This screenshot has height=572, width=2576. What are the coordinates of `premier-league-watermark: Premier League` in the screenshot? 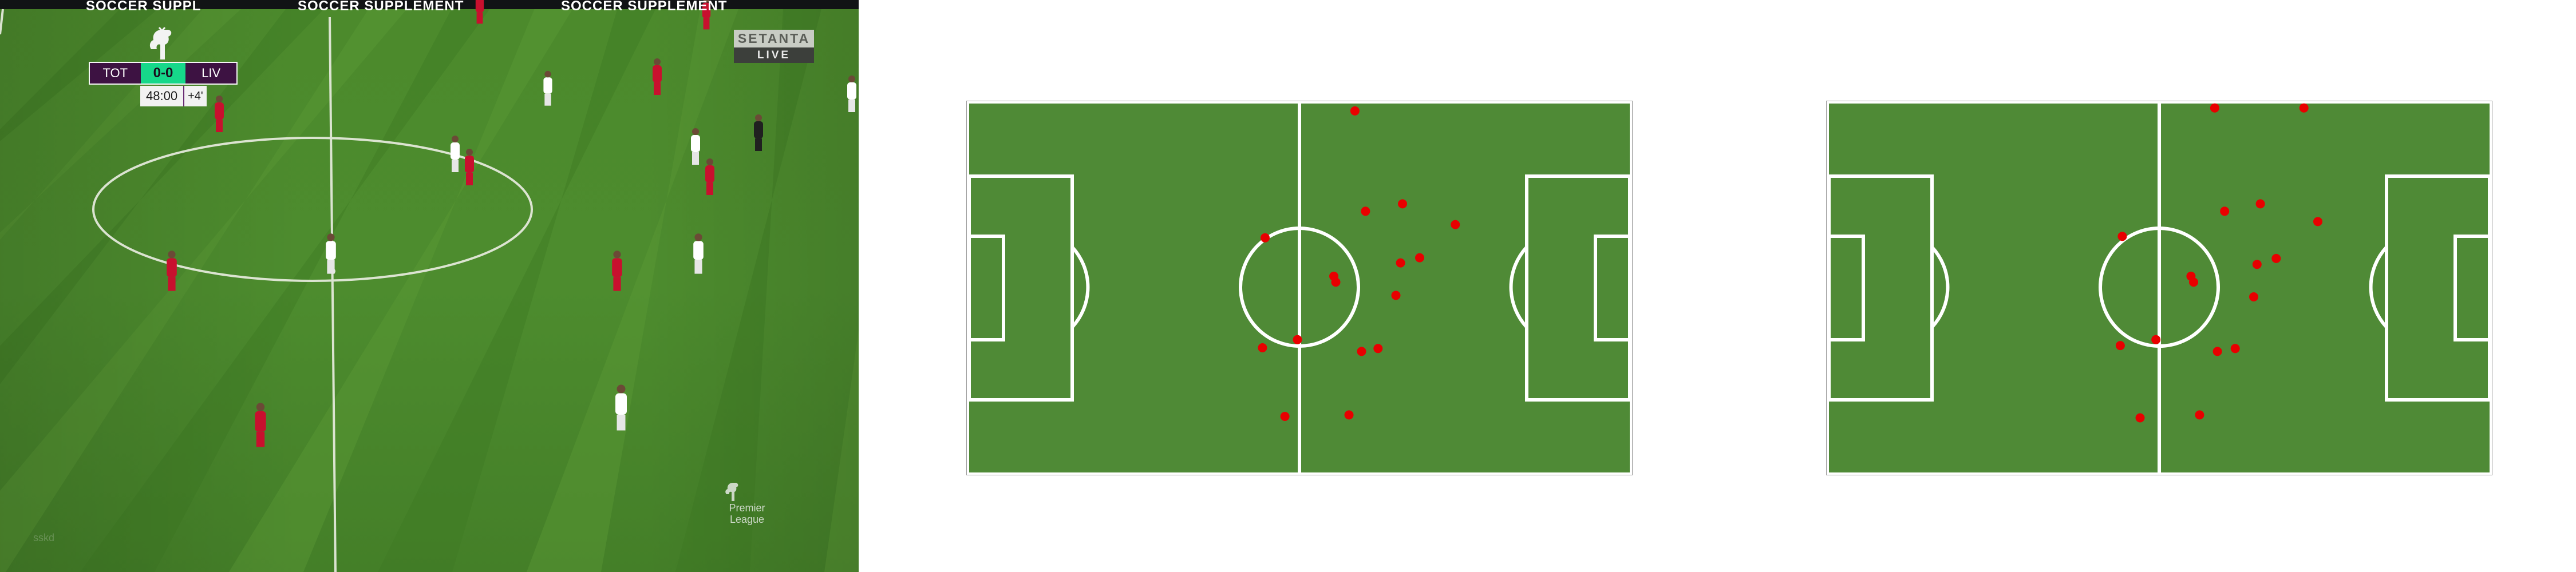 It's located at (747, 503).